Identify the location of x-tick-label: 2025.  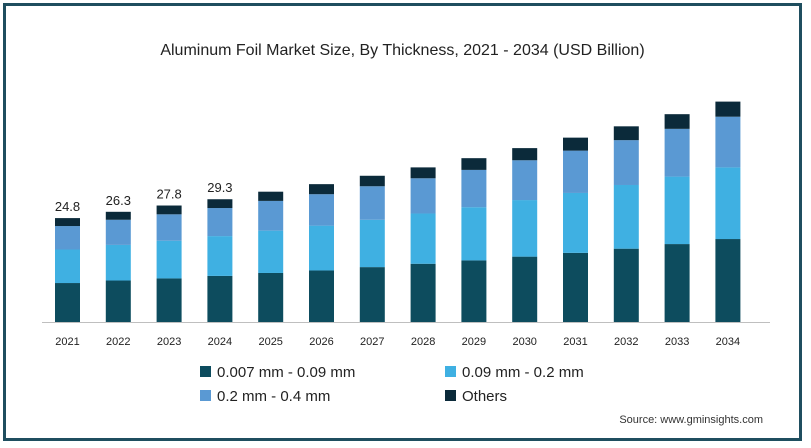
(270, 342).